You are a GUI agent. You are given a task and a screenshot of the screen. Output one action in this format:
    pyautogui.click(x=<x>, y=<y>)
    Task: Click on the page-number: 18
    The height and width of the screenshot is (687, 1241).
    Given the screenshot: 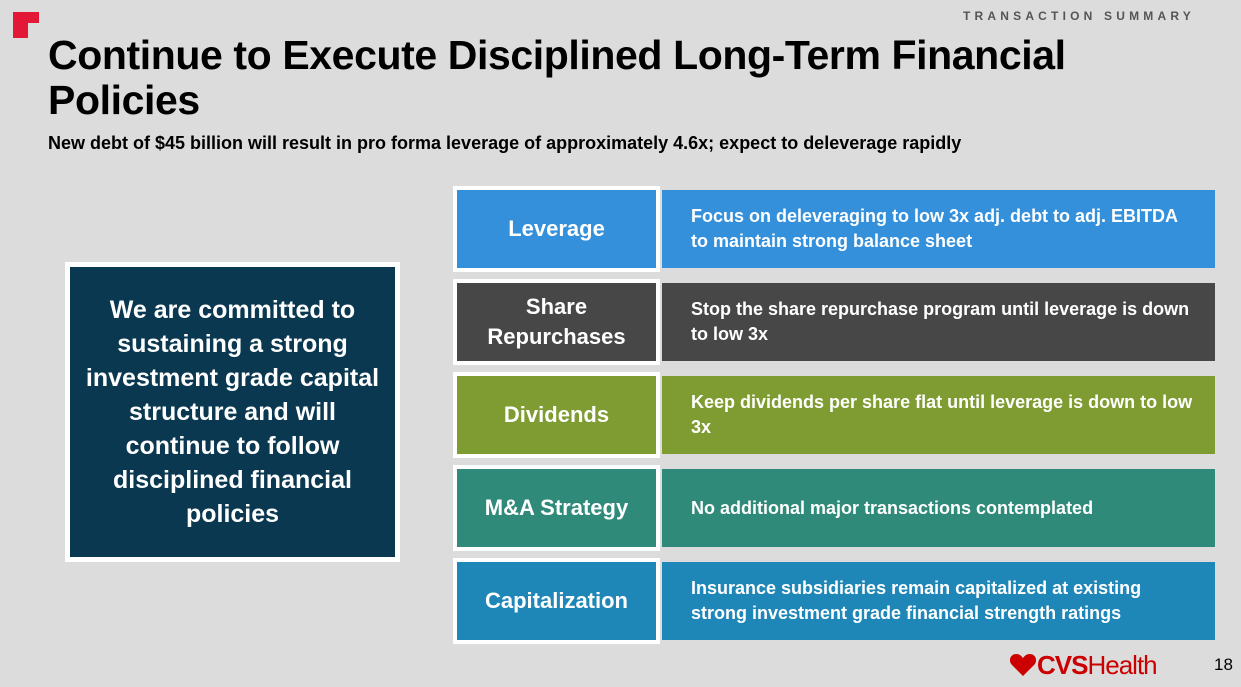 What is the action you would take?
    pyautogui.click(x=1223, y=664)
    